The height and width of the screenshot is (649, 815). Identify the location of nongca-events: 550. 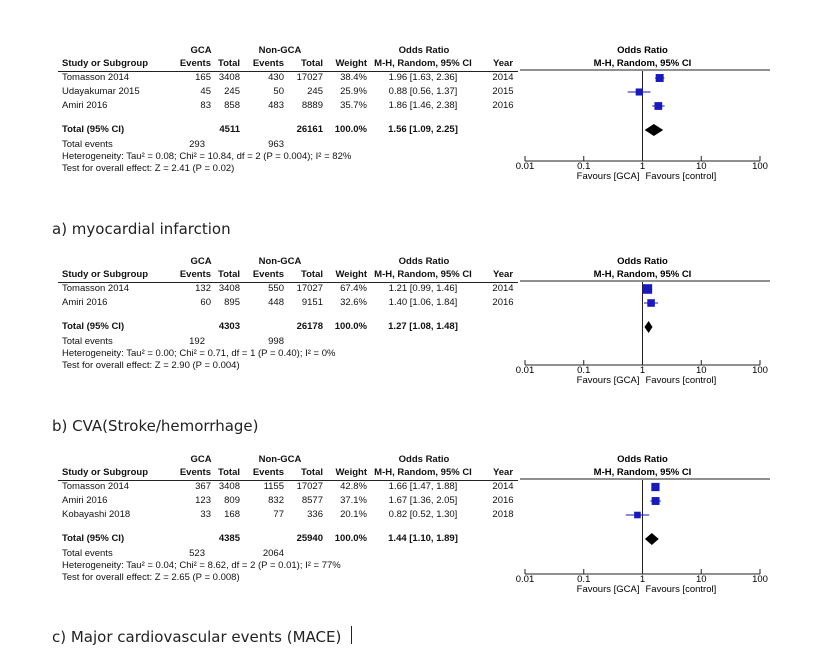
(276, 288).